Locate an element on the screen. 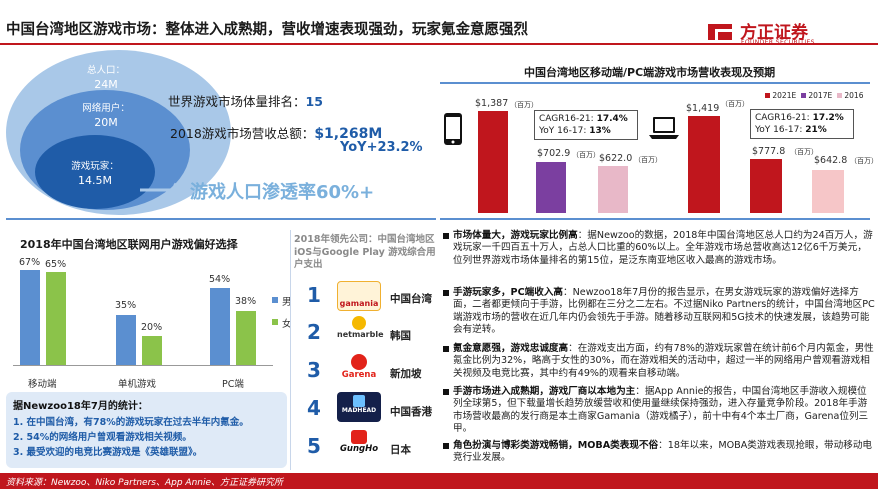 Image resolution: width=878 pixels, height=489 pixels. pc-value-2017e: $777.8 is located at coordinates (769, 151).